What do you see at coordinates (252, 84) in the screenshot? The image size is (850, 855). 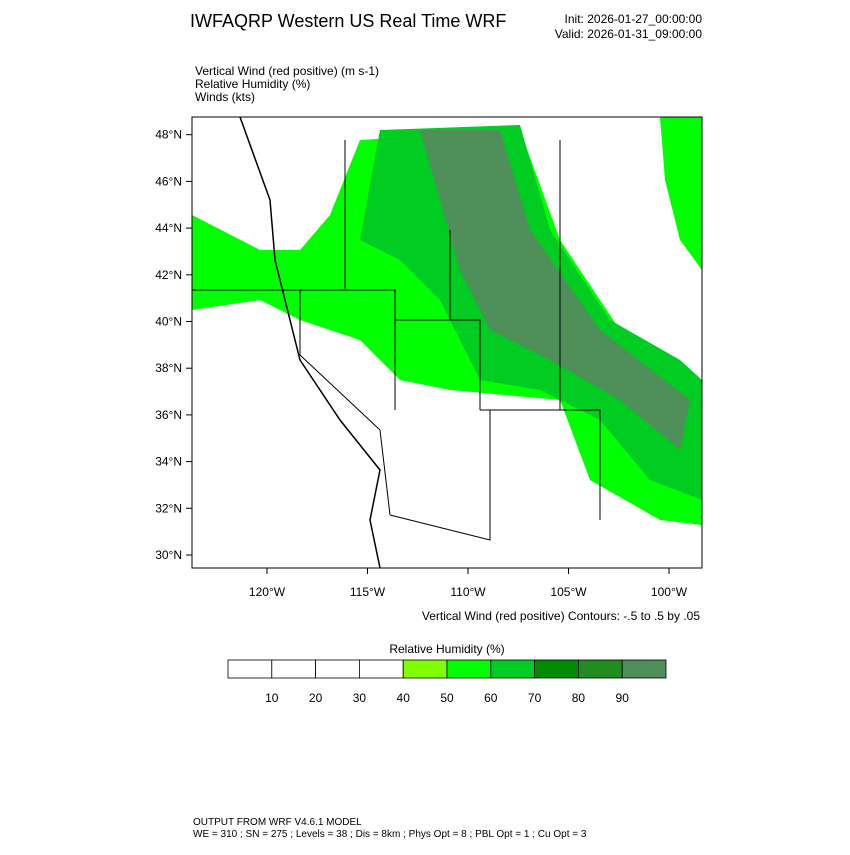 I see `field-label: Relative Humidity (%)` at bounding box center [252, 84].